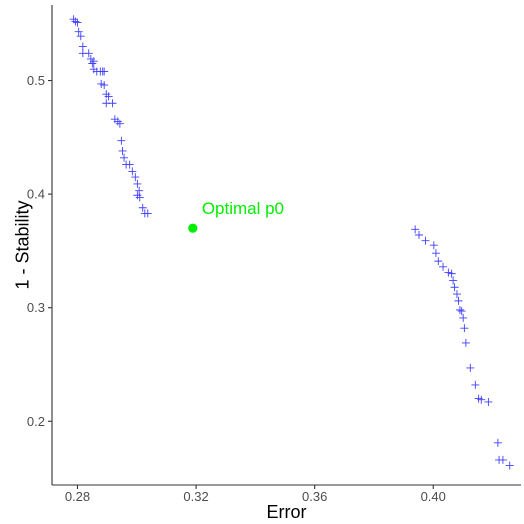 The image size is (524, 524). I want to click on optimal-point-label: Optimal p0, so click(243, 208).